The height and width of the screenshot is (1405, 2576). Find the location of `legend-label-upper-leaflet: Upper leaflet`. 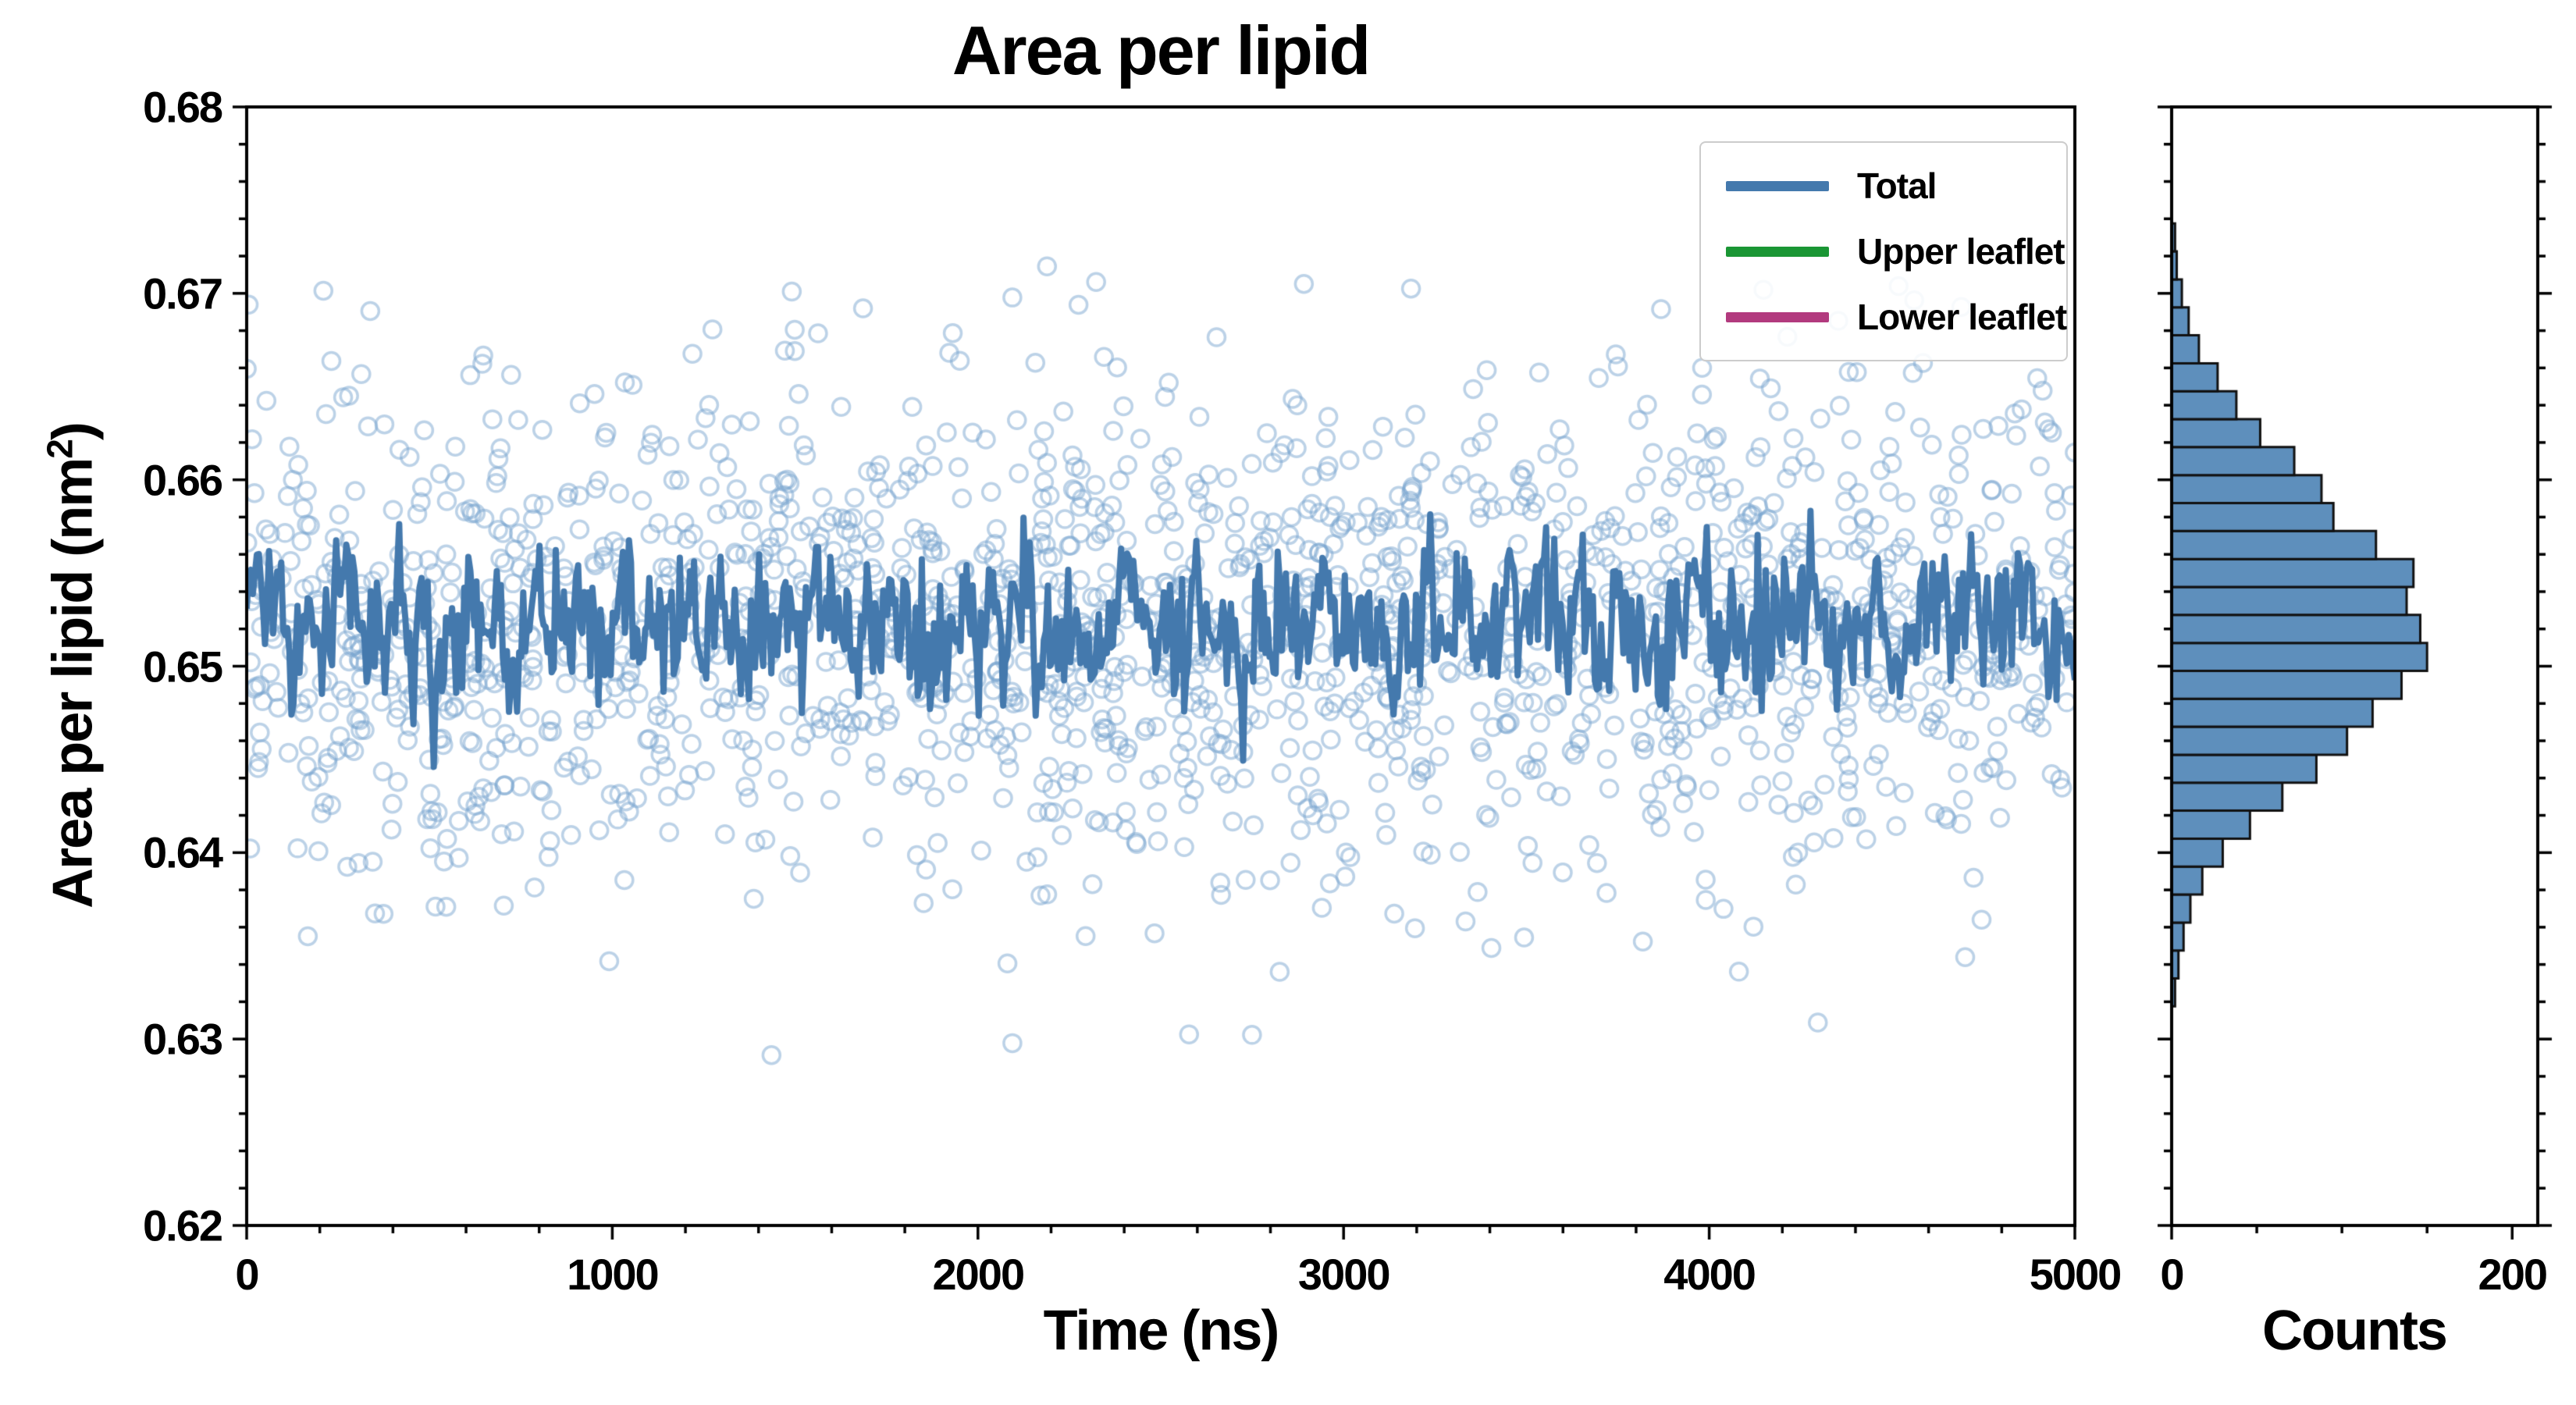

legend-label-upper-leaflet: Upper leaflet is located at coordinates (1961, 252).